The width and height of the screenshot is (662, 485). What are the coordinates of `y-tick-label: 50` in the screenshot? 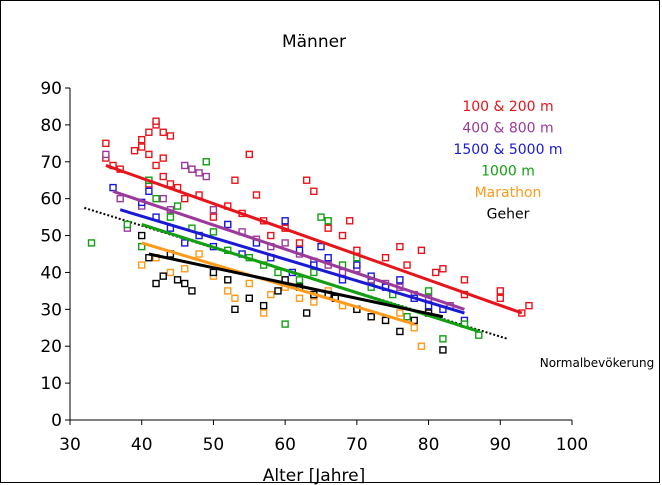 It's located at (51, 237).